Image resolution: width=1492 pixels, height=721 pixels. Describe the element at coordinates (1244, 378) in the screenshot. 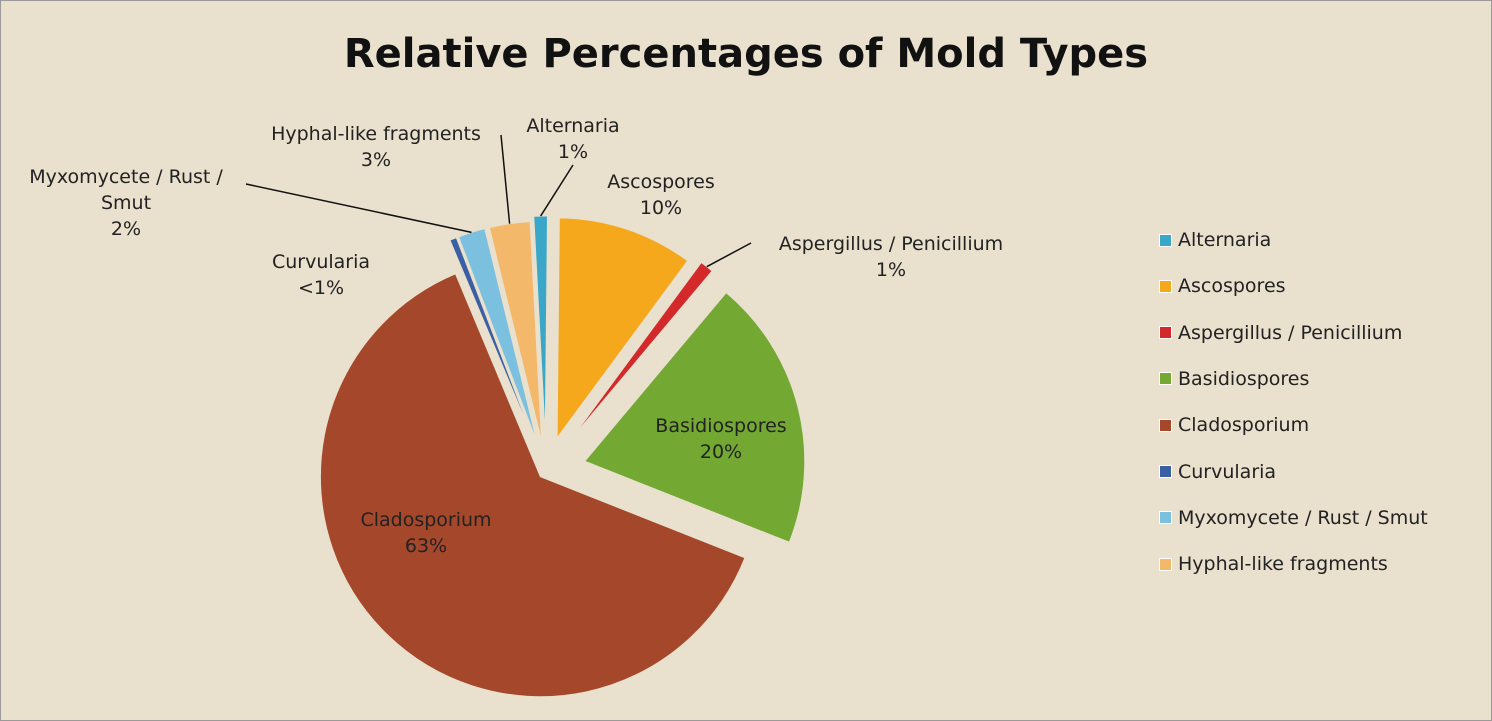

I see `legend-label: Basidiospores` at that location.